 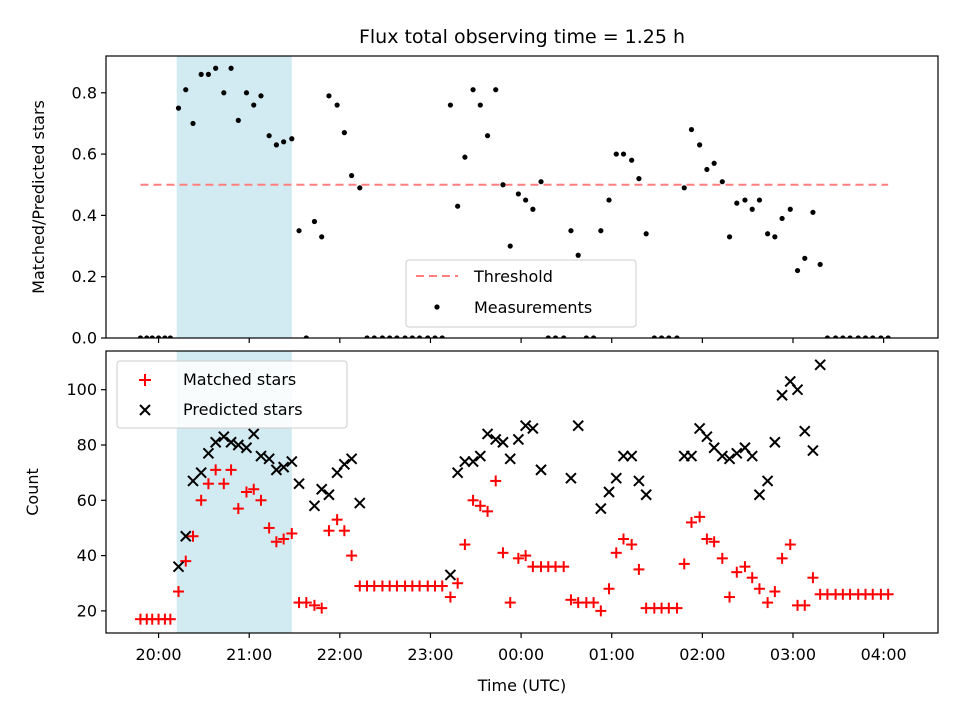 I want to click on x-tick-label: 02:00, so click(x=702, y=654).